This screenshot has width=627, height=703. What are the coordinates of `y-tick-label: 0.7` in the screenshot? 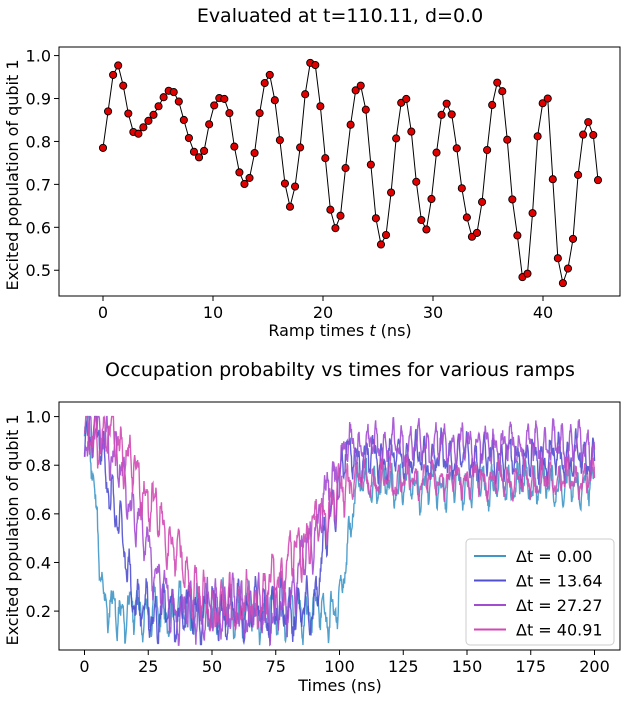 It's located at (38, 184).